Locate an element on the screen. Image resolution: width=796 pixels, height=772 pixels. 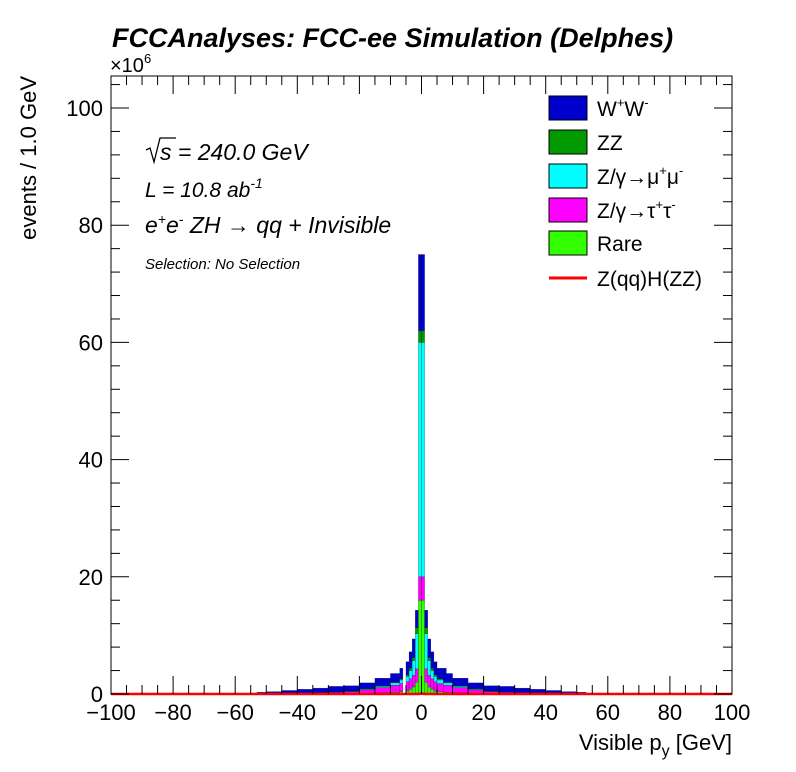
x-tick-label: −80 is located at coordinates (172, 712).